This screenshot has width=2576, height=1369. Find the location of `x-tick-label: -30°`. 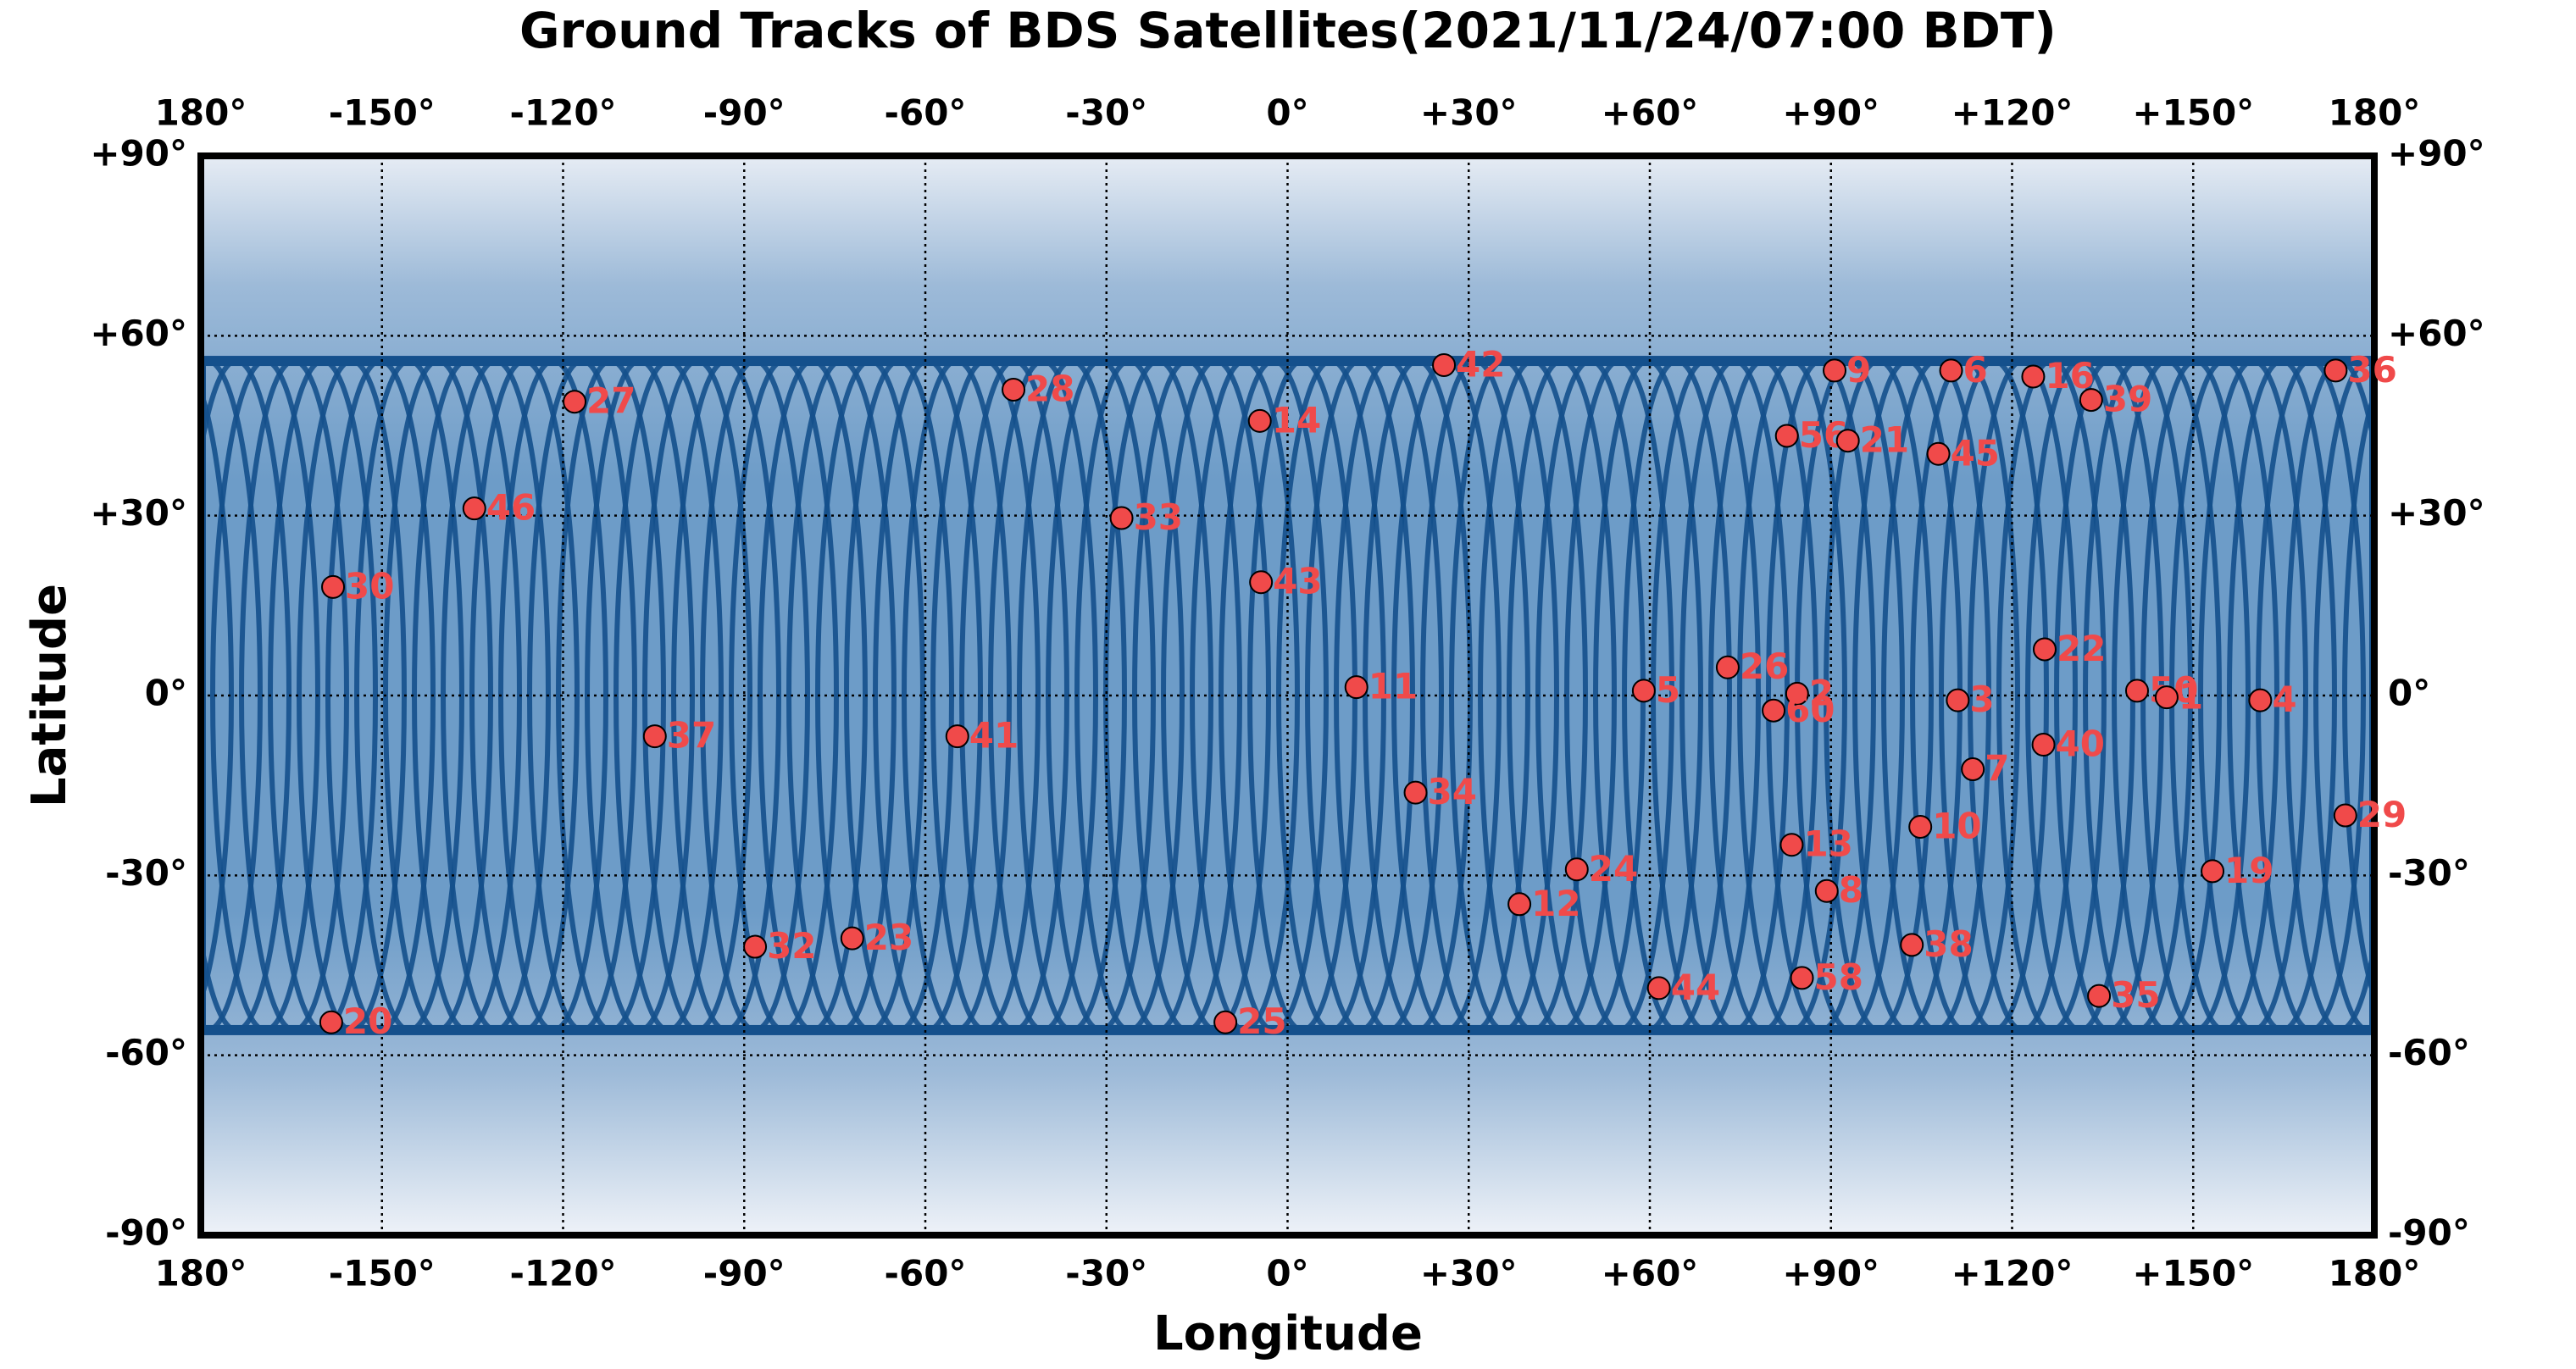

x-tick-label: -30° is located at coordinates (1106, 1273).